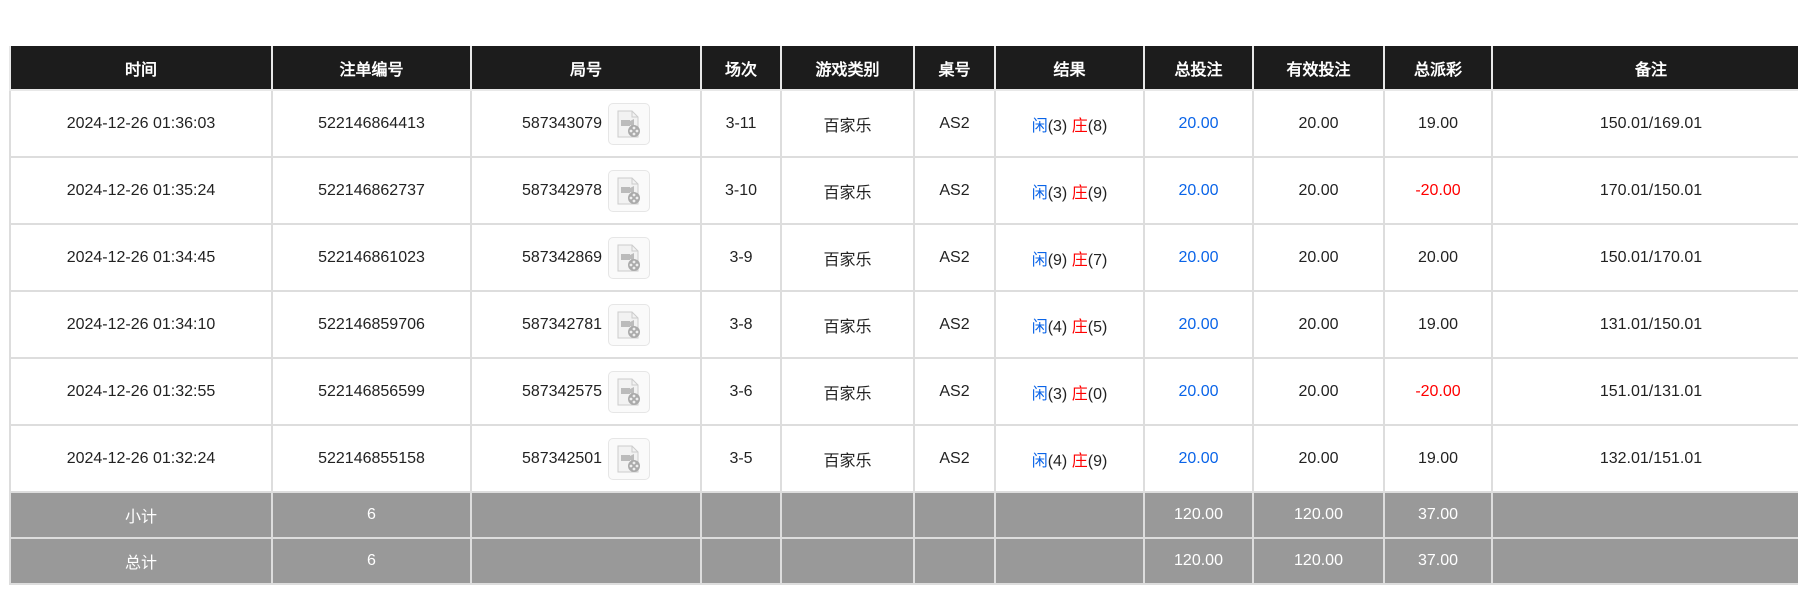 Image resolution: width=1798 pixels, height=599 pixels. What do you see at coordinates (1644, 458) in the screenshot?
I see `note-cell: 132.01/151.01` at bounding box center [1644, 458].